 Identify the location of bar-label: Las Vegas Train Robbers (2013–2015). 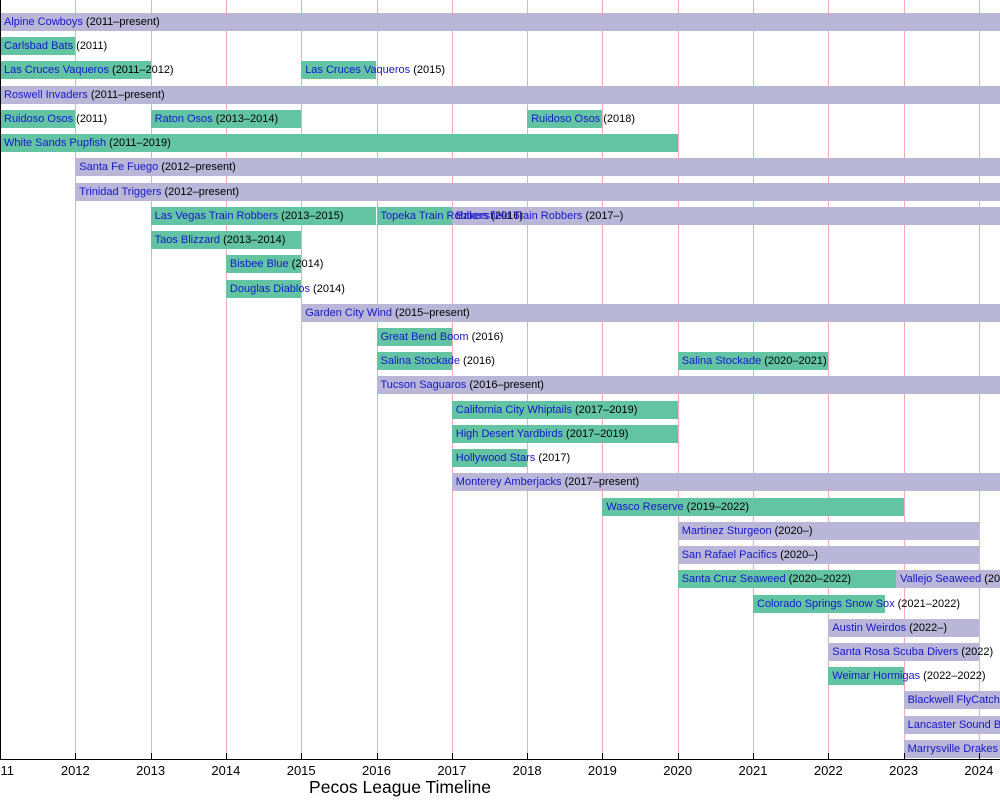
(249, 216).